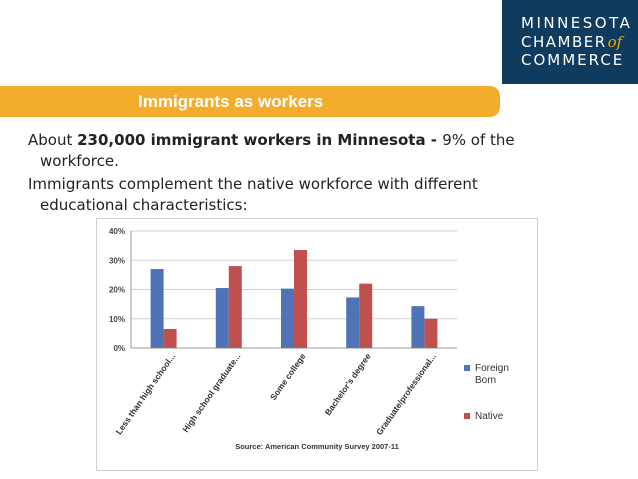  What do you see at coordinates (231, 101) in the screenshot?
I see `slide-title: Immigrants as workers` at bounding box center [231, 101].